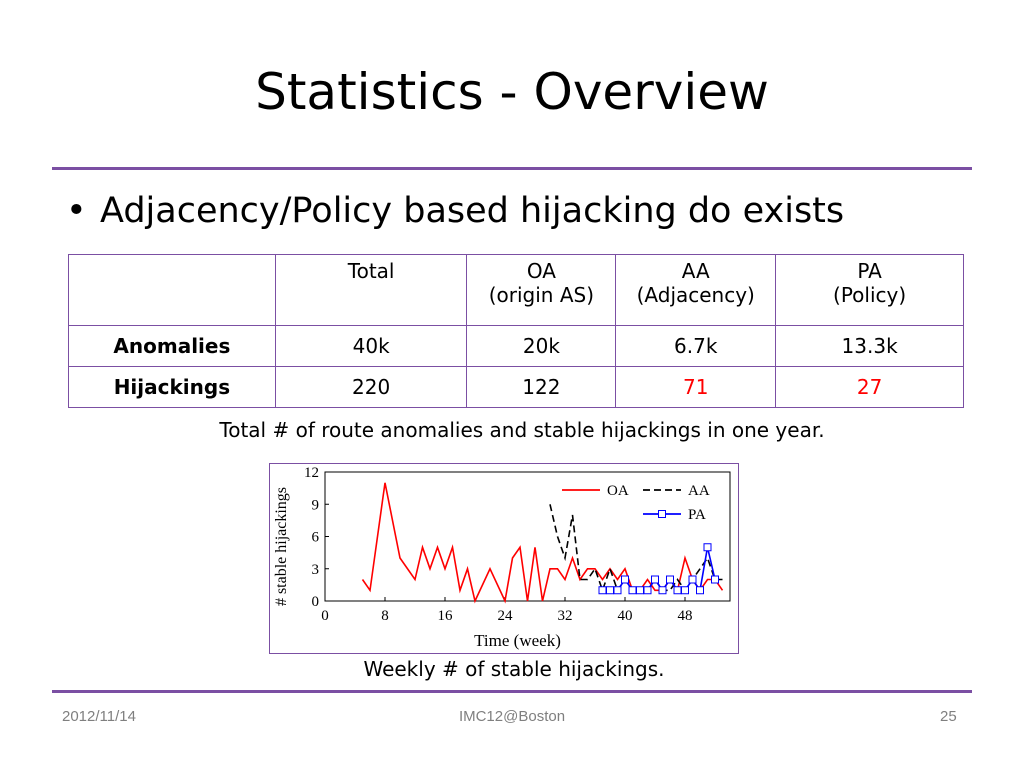  I want to click on legend-label-oa: OA, so click(618, 491).